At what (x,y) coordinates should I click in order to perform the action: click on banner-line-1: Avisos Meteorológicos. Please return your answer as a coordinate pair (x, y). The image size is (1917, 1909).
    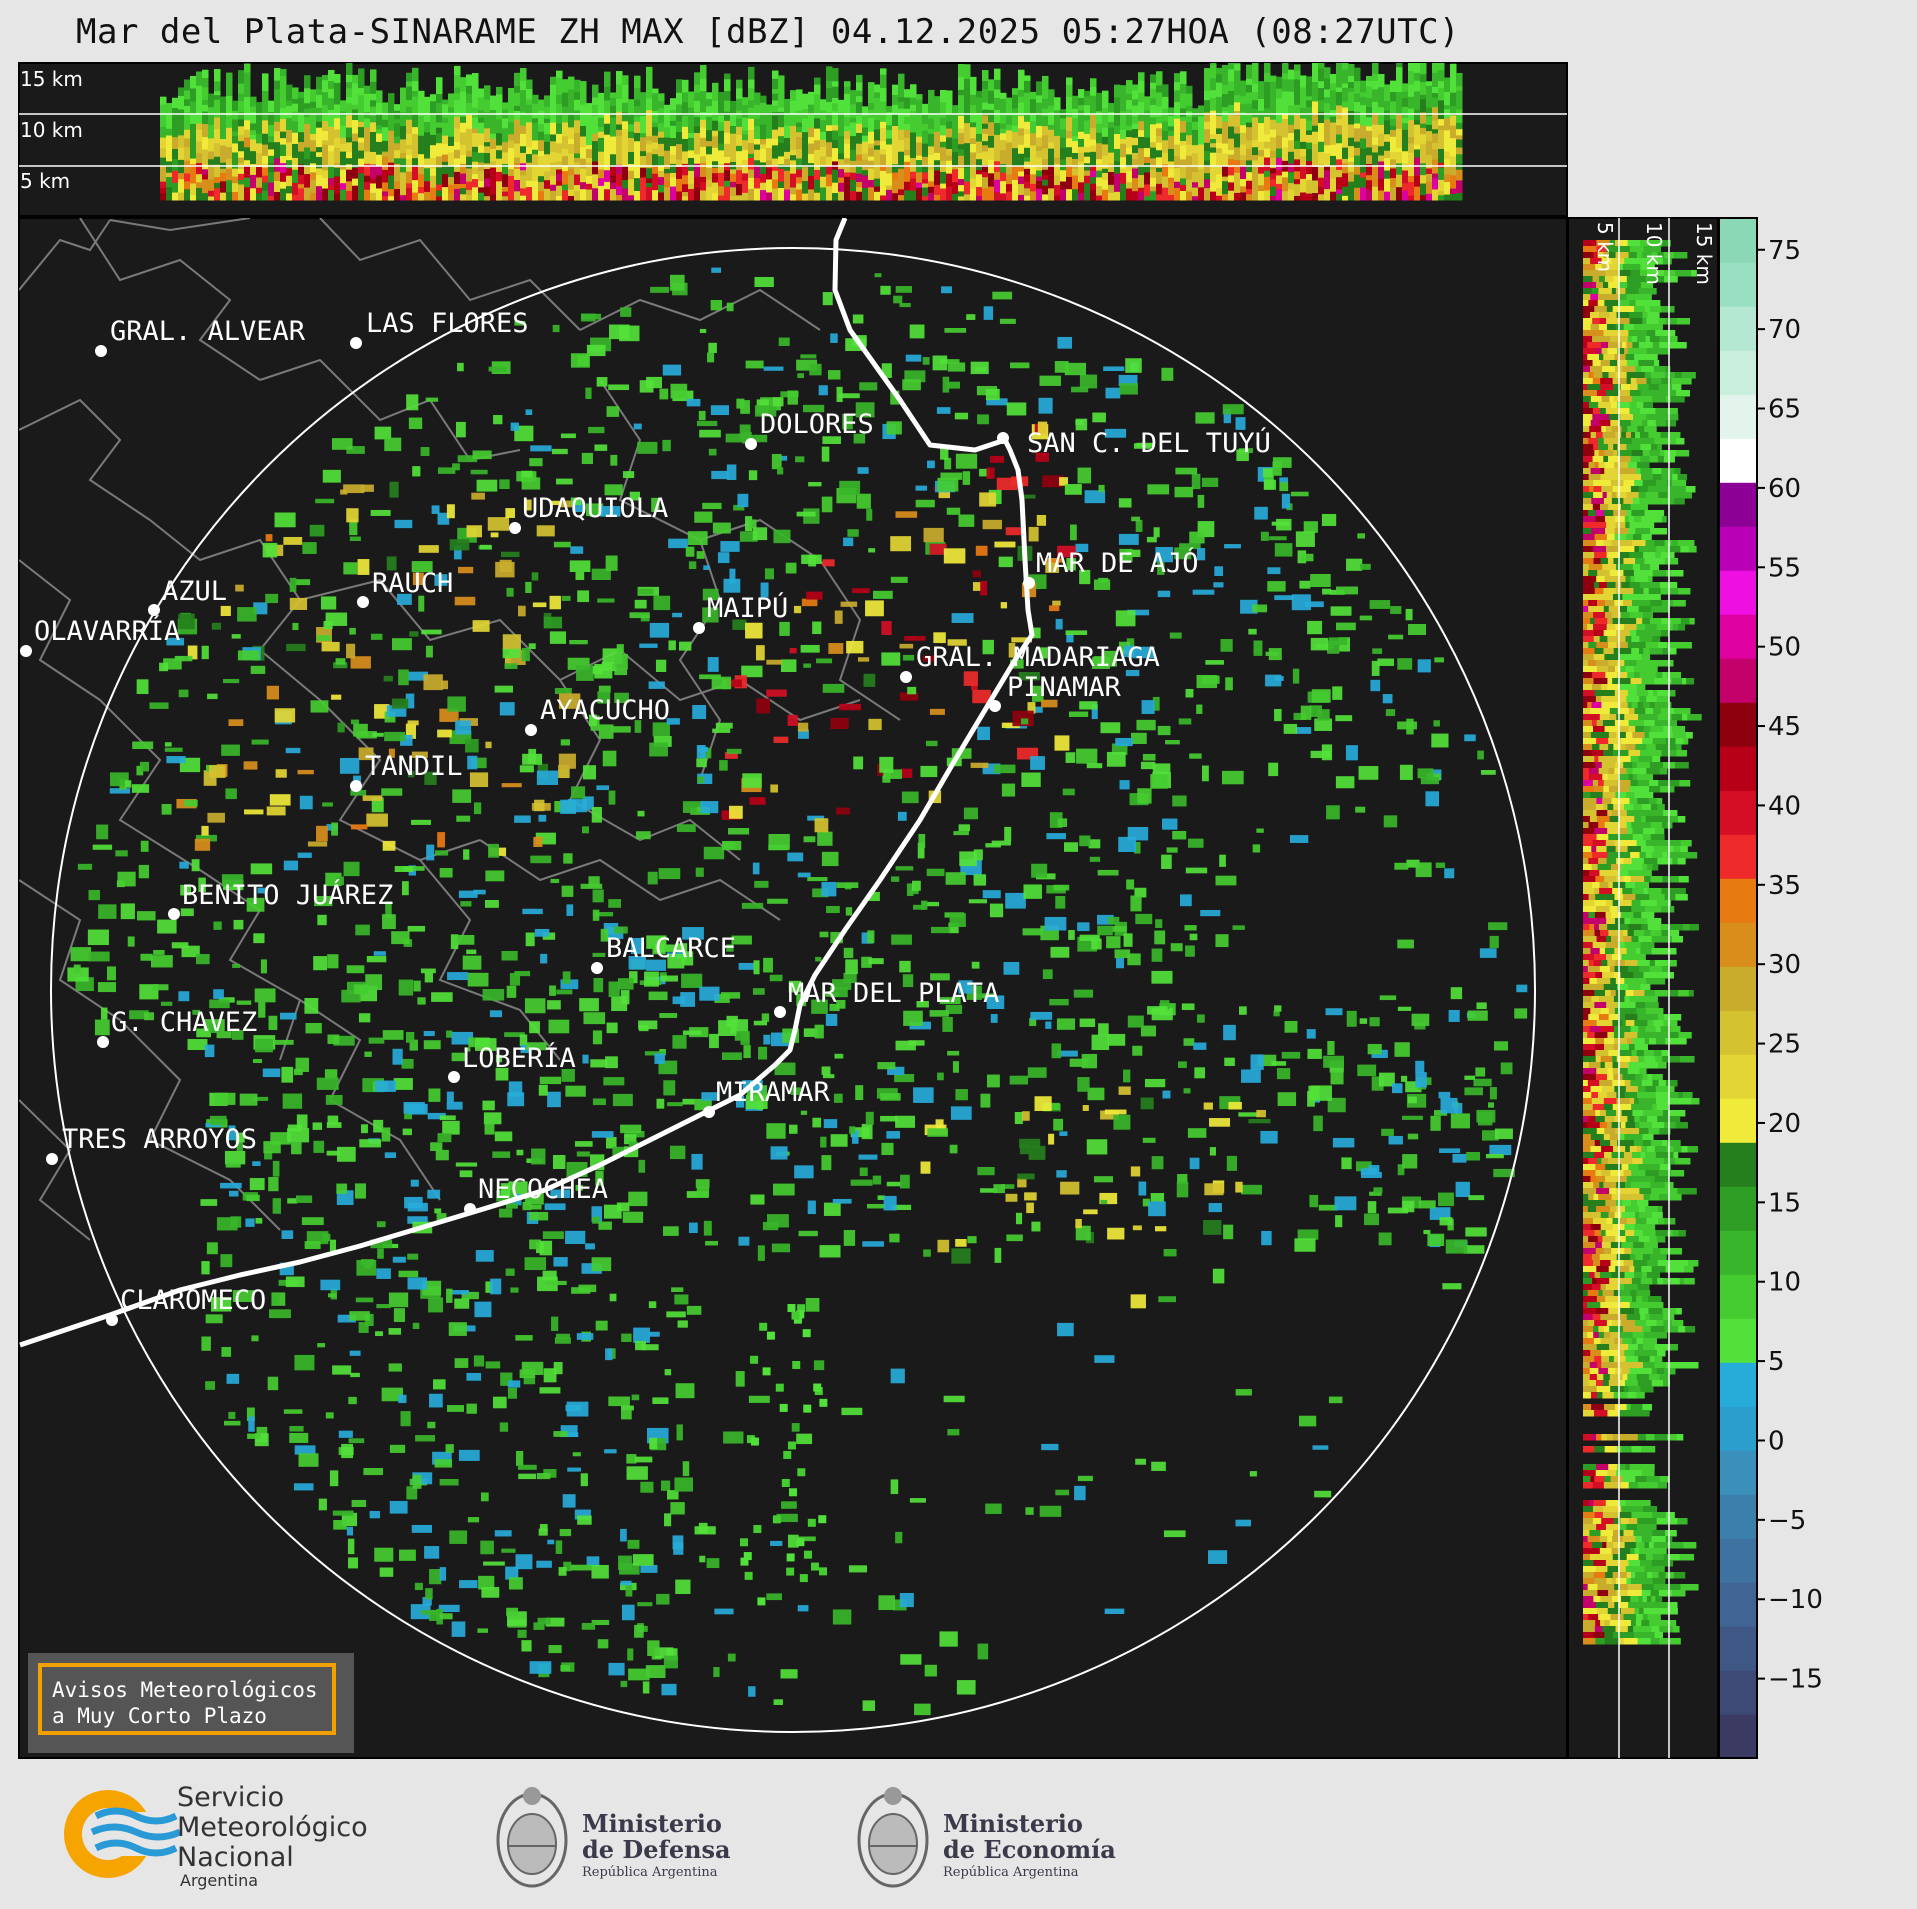
    Looking at the image, I should click on (185, 1690).